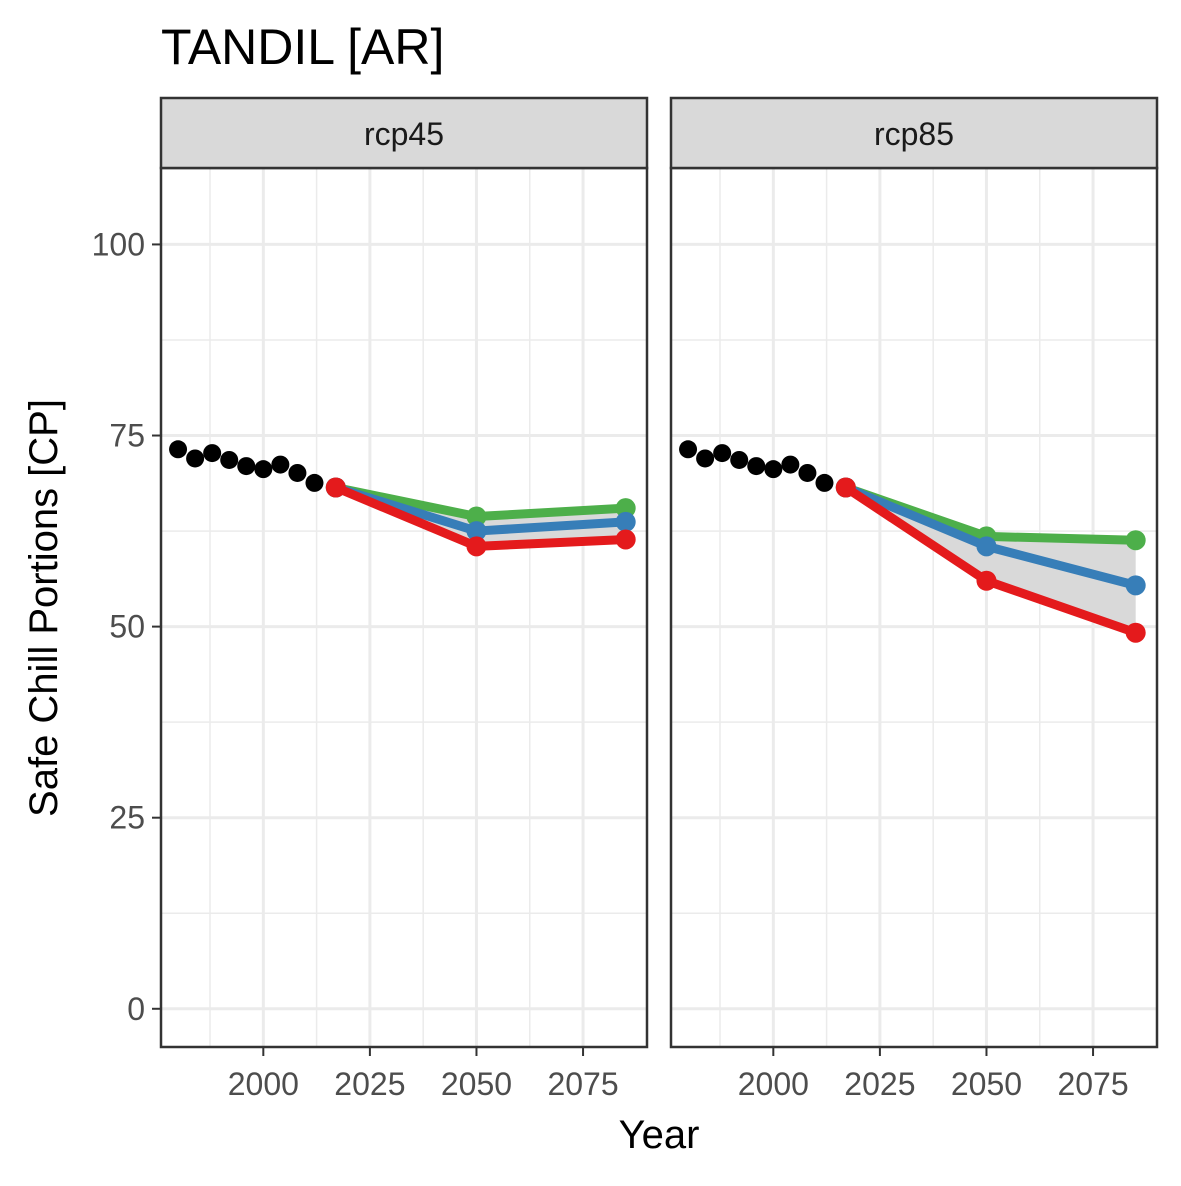 This screenshot has width=1181, height=1186. I want to click on y-tick-label: 25, so click(127, 818).